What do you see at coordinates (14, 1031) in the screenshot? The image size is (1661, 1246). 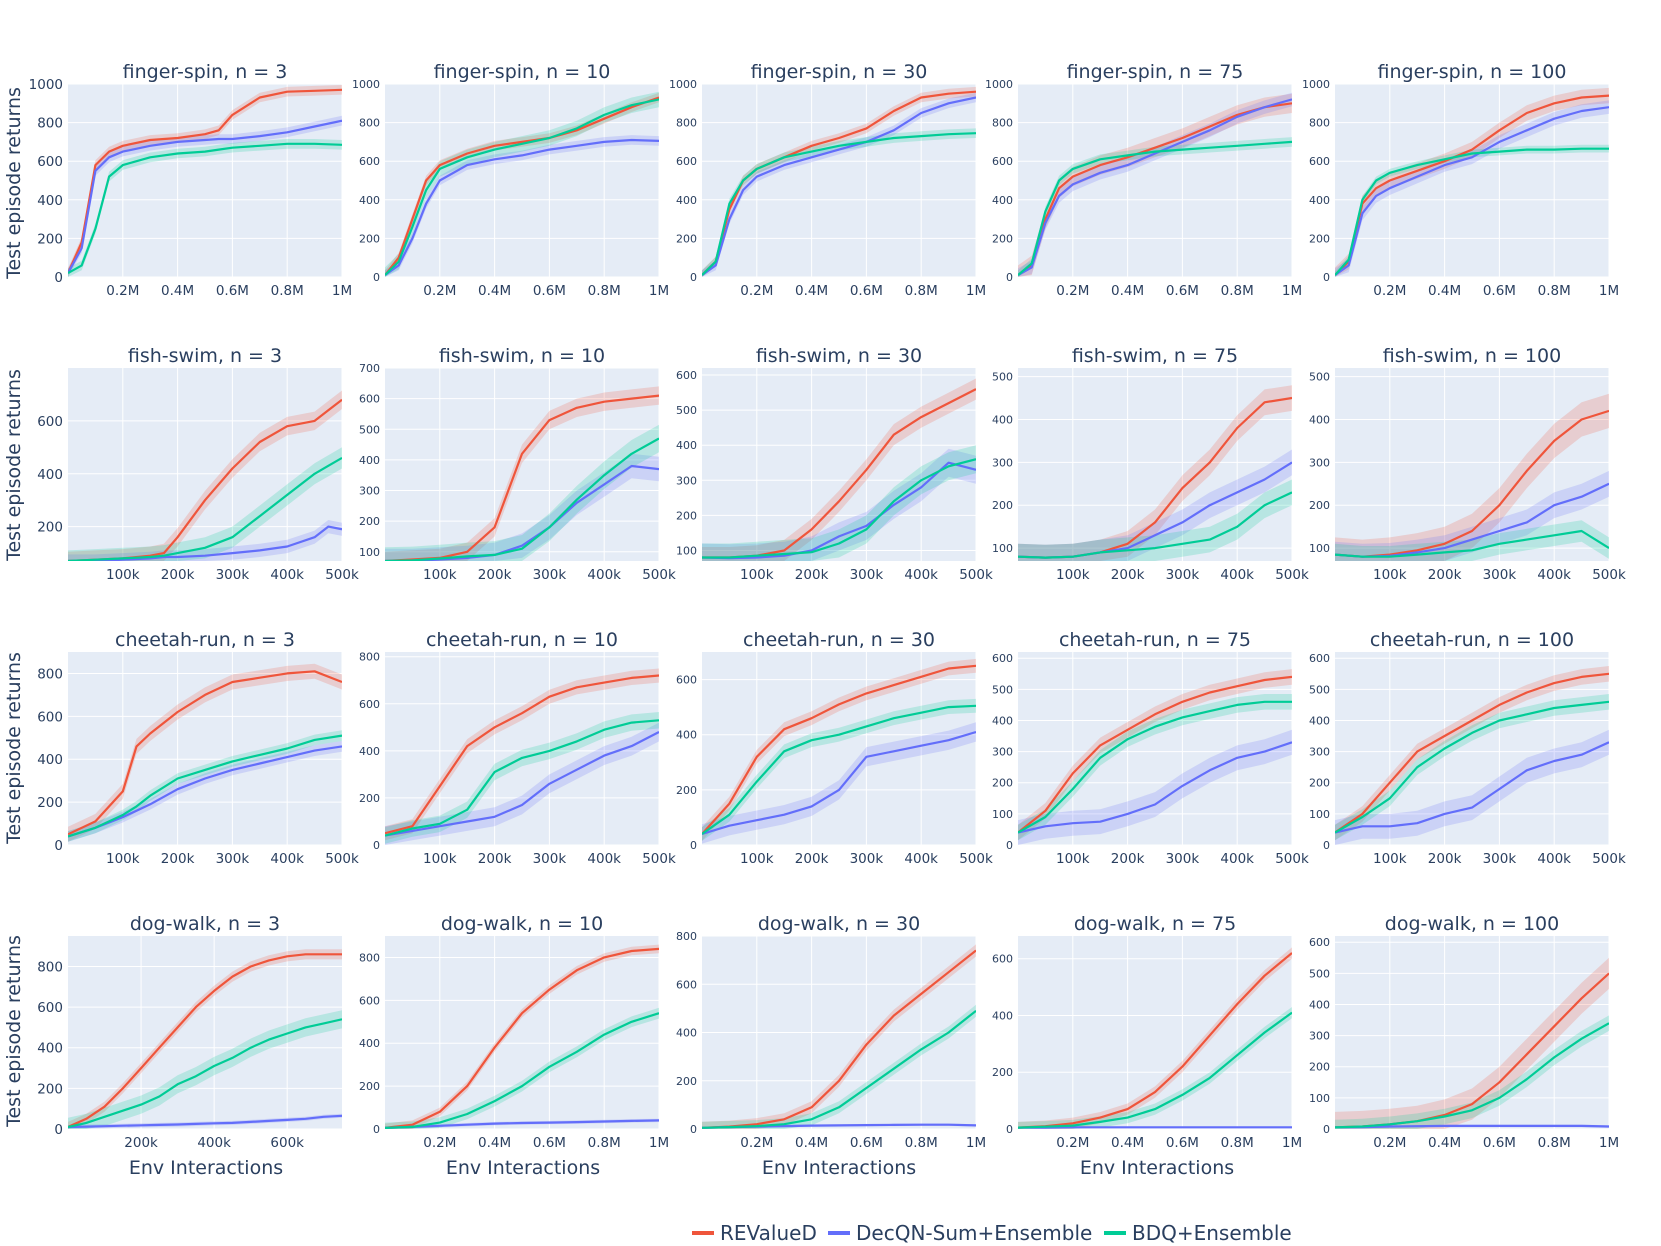 I see `y-axis-label-row-4: Test episode returns` at bounding box center [14, 1031].